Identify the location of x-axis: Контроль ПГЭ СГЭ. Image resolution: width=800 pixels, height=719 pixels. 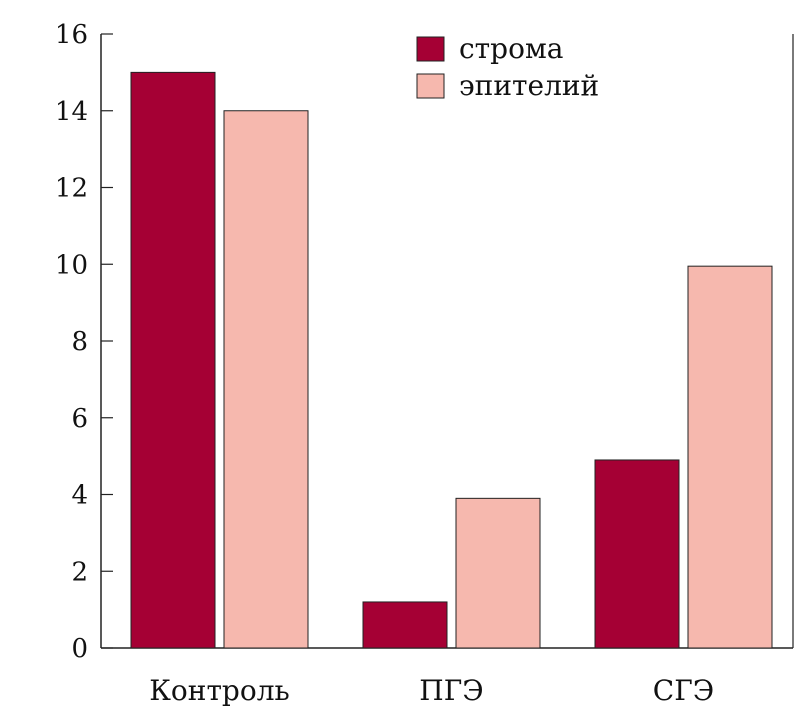
(431, 690).